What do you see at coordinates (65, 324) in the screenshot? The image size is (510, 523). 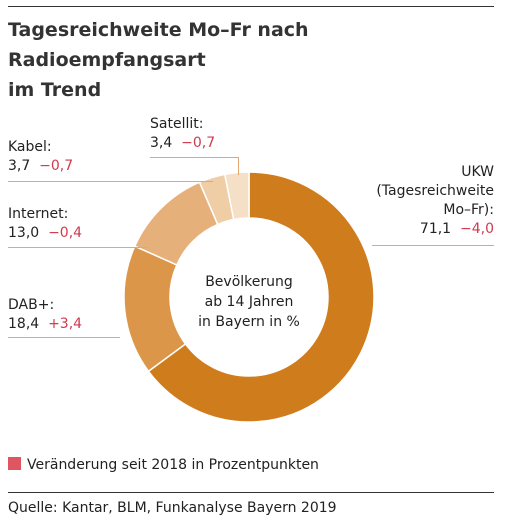 I see `label-dab-change: +3,4` at bounding box center [65, 324].